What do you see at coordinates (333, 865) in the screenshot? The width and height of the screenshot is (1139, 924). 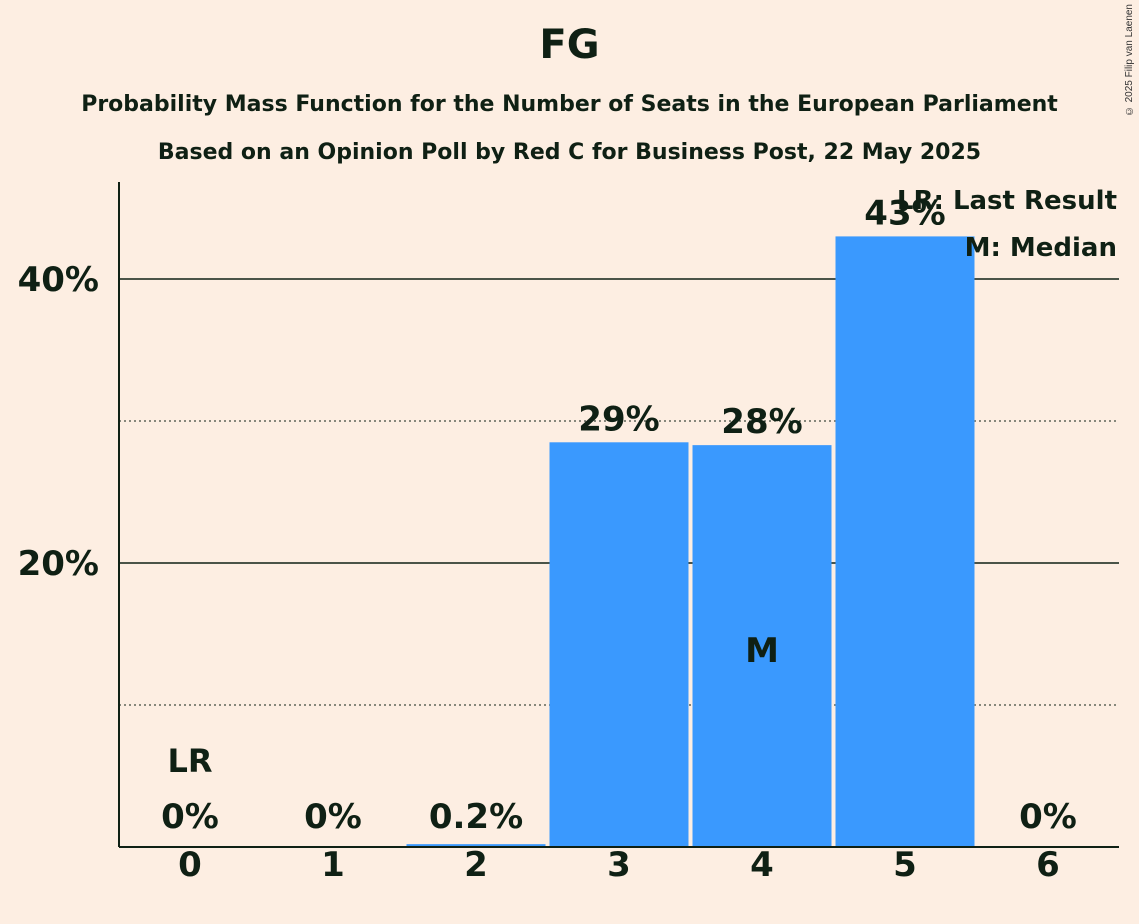 I see `x-tick-label: 1` at bounding box center [333, 865].